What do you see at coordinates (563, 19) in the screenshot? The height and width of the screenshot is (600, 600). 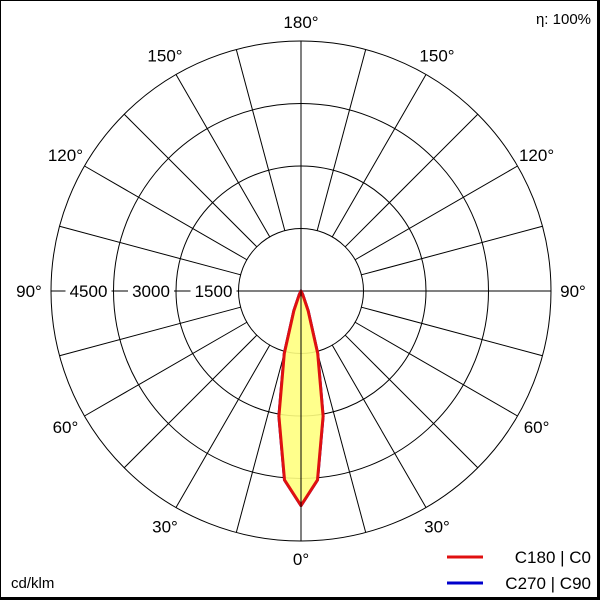 I see `efficiency-label: η: 100%` at bounding box center [563, 19].